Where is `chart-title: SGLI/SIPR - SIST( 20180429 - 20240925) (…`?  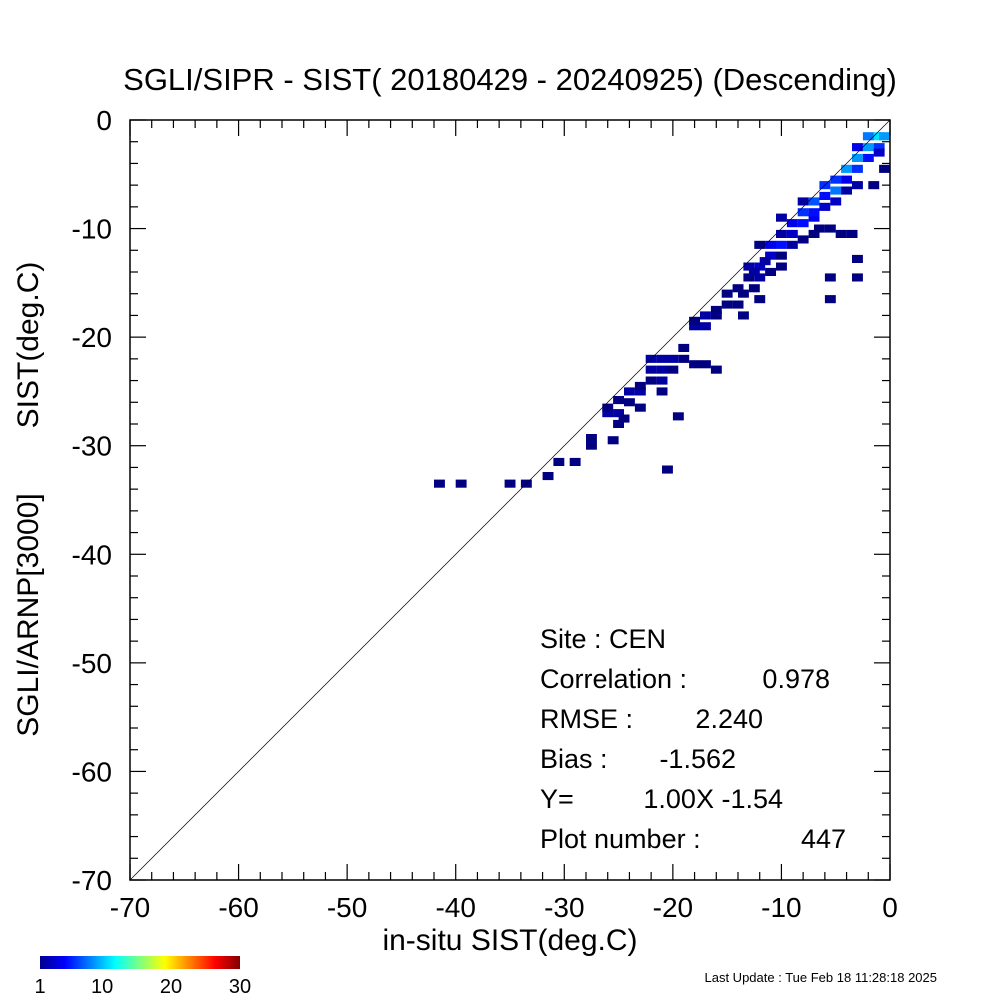
chart-title: SGLI/SIPR - SIST( 20180429 - 20240925) (… is located at coordinates (510, 79).